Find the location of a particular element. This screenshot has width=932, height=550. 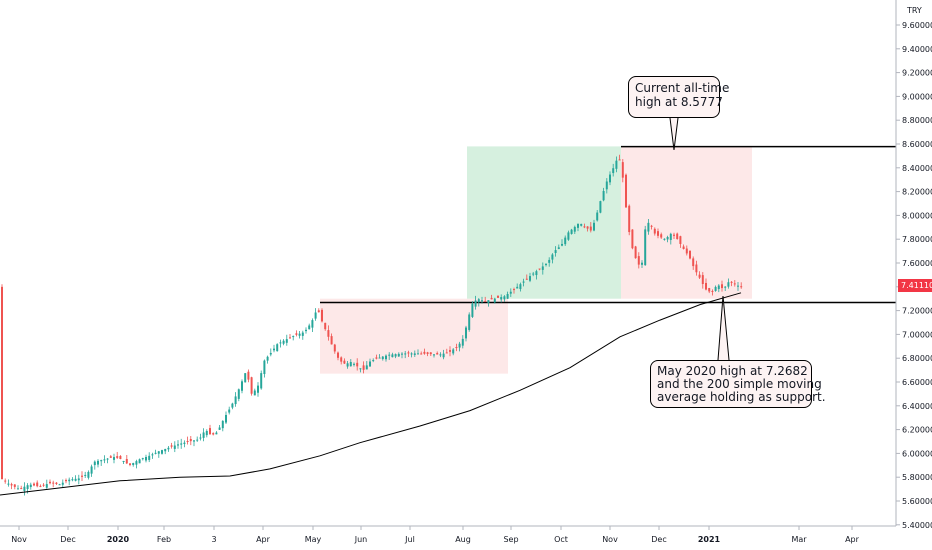

y-tick-label: 7.60000 is located at coordinates (917, 263).